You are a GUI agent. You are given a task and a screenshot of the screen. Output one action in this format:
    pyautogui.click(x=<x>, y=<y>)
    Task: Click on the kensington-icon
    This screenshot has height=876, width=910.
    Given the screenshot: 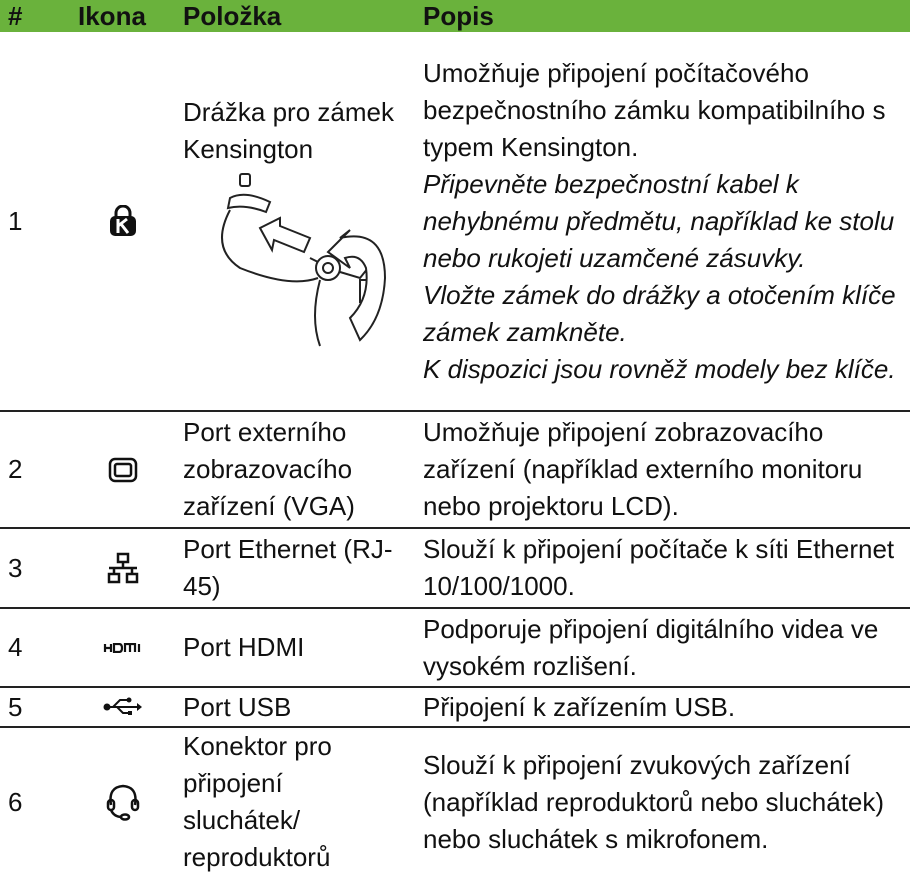 What is the action you would take?
    pyautogui.click(x=122, y=220)
    